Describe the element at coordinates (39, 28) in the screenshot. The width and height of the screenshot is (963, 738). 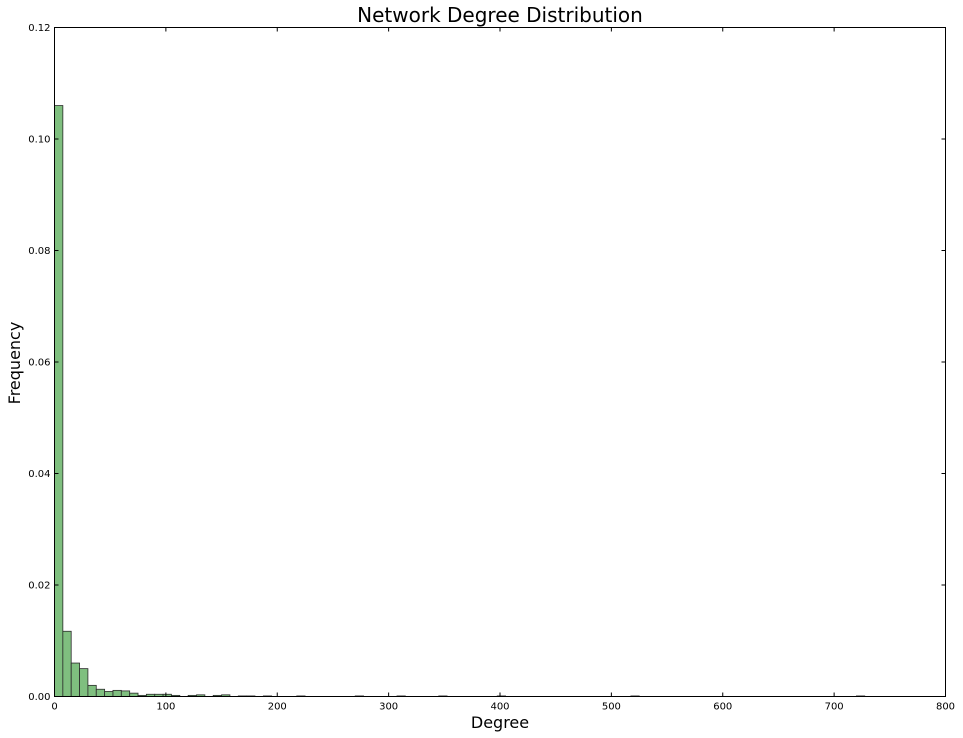
I see `y-tick-label: 0.12` at that location.